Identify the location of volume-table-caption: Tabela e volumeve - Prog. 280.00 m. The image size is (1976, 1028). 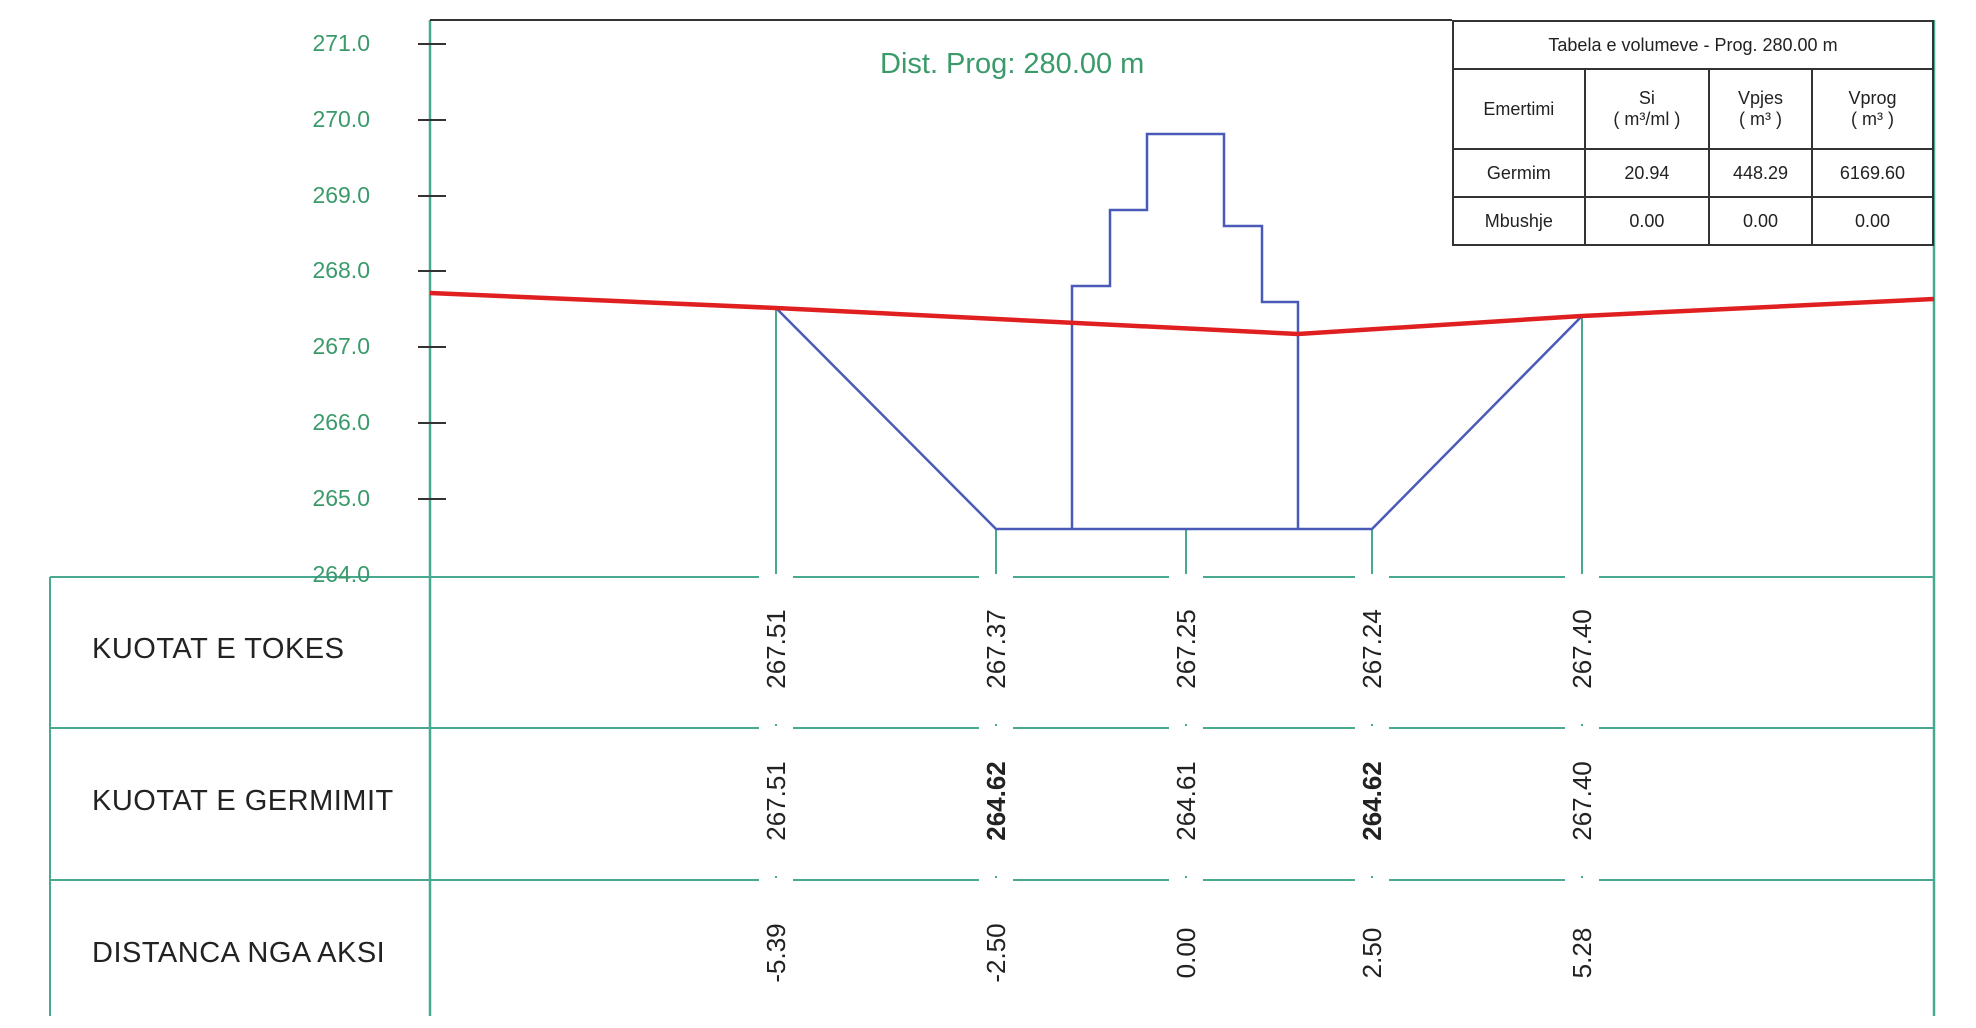
(1693, 45).